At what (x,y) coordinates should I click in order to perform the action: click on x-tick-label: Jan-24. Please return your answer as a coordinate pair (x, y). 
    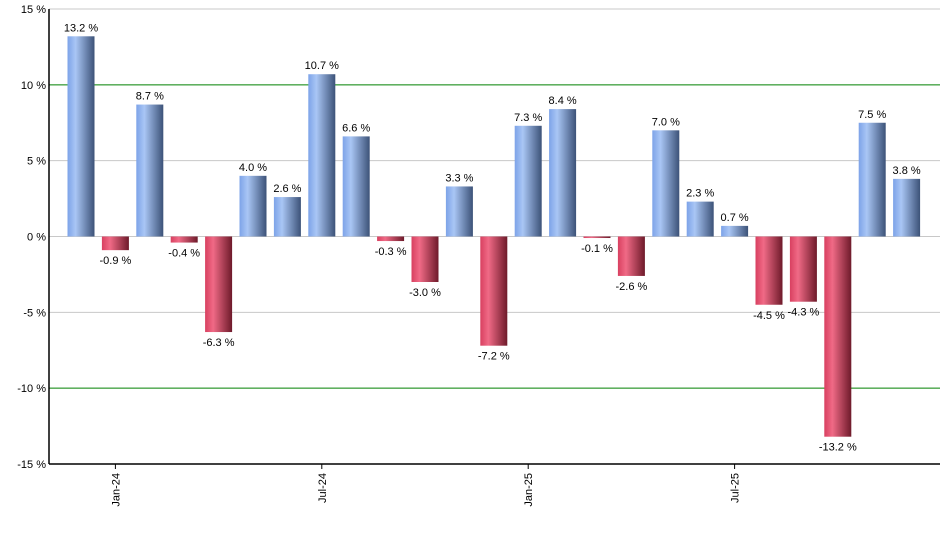
    Looking at the image, I should click on (116, 490).